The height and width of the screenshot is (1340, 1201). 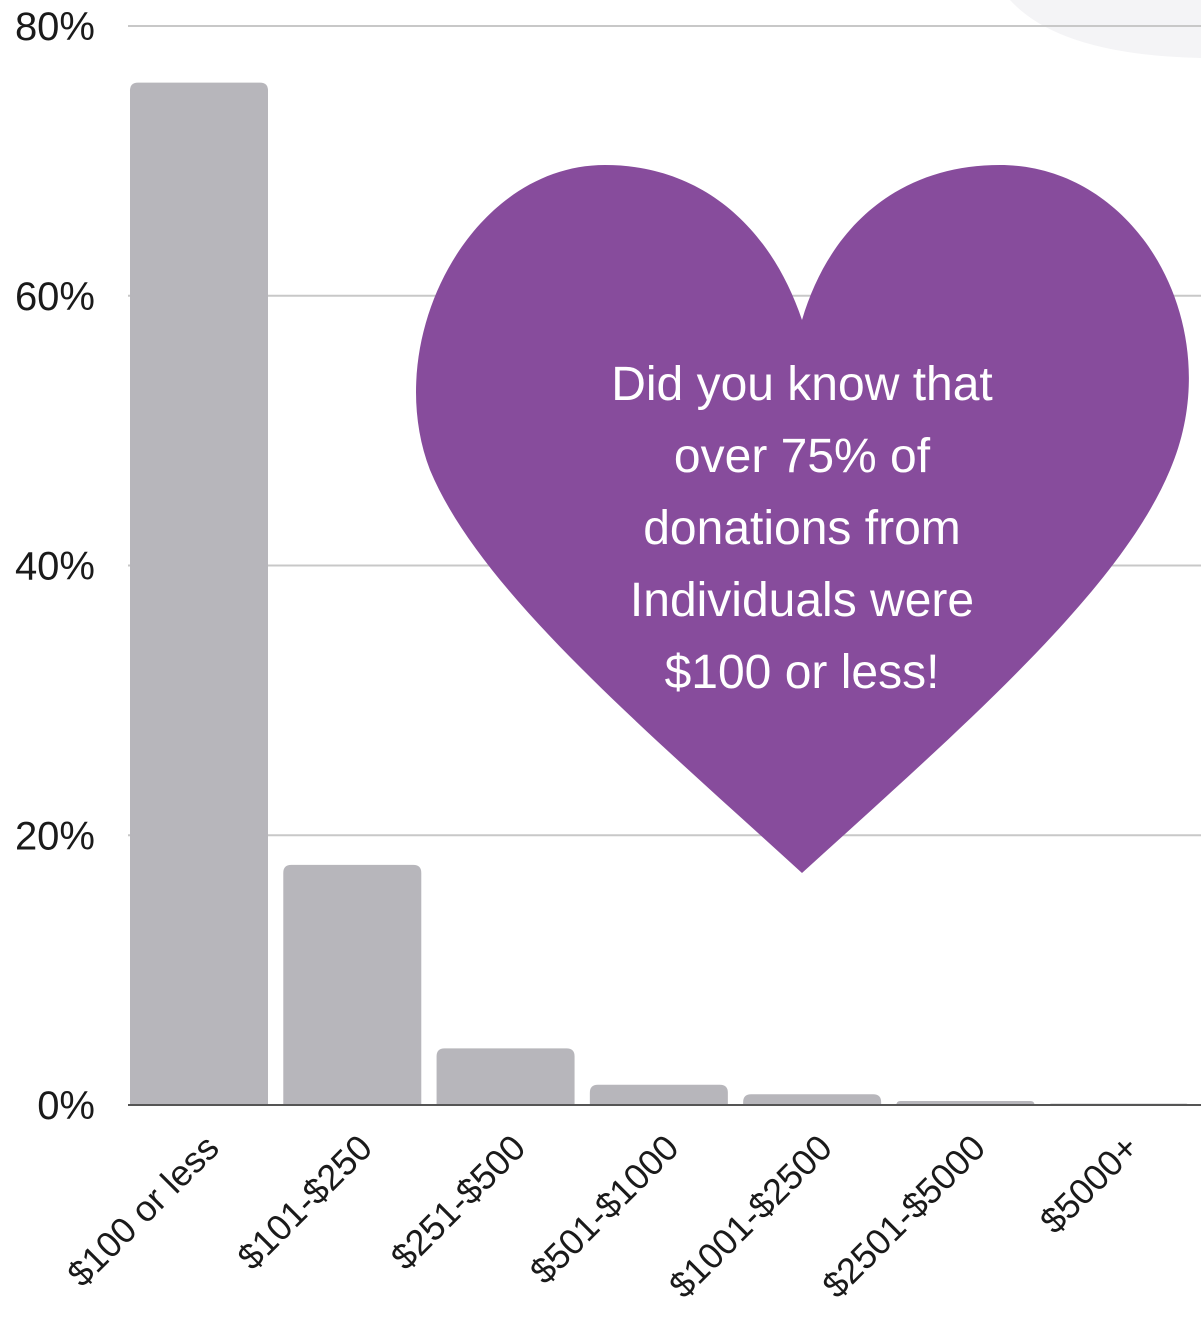 I want to click on y-tick-label: 20%, so click(x=55, y=836).